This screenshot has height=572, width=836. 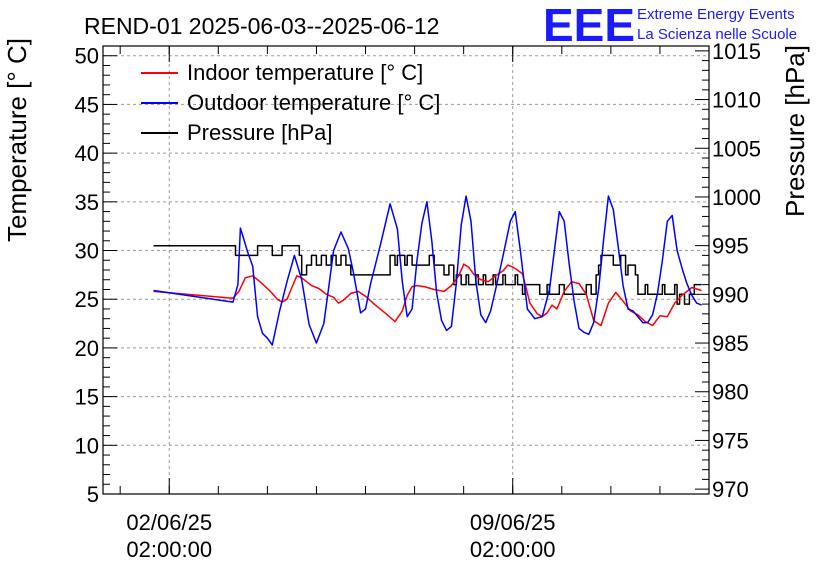 I want to click on x-tick-date-label: 02/06/25, so click(x=169, y=522).